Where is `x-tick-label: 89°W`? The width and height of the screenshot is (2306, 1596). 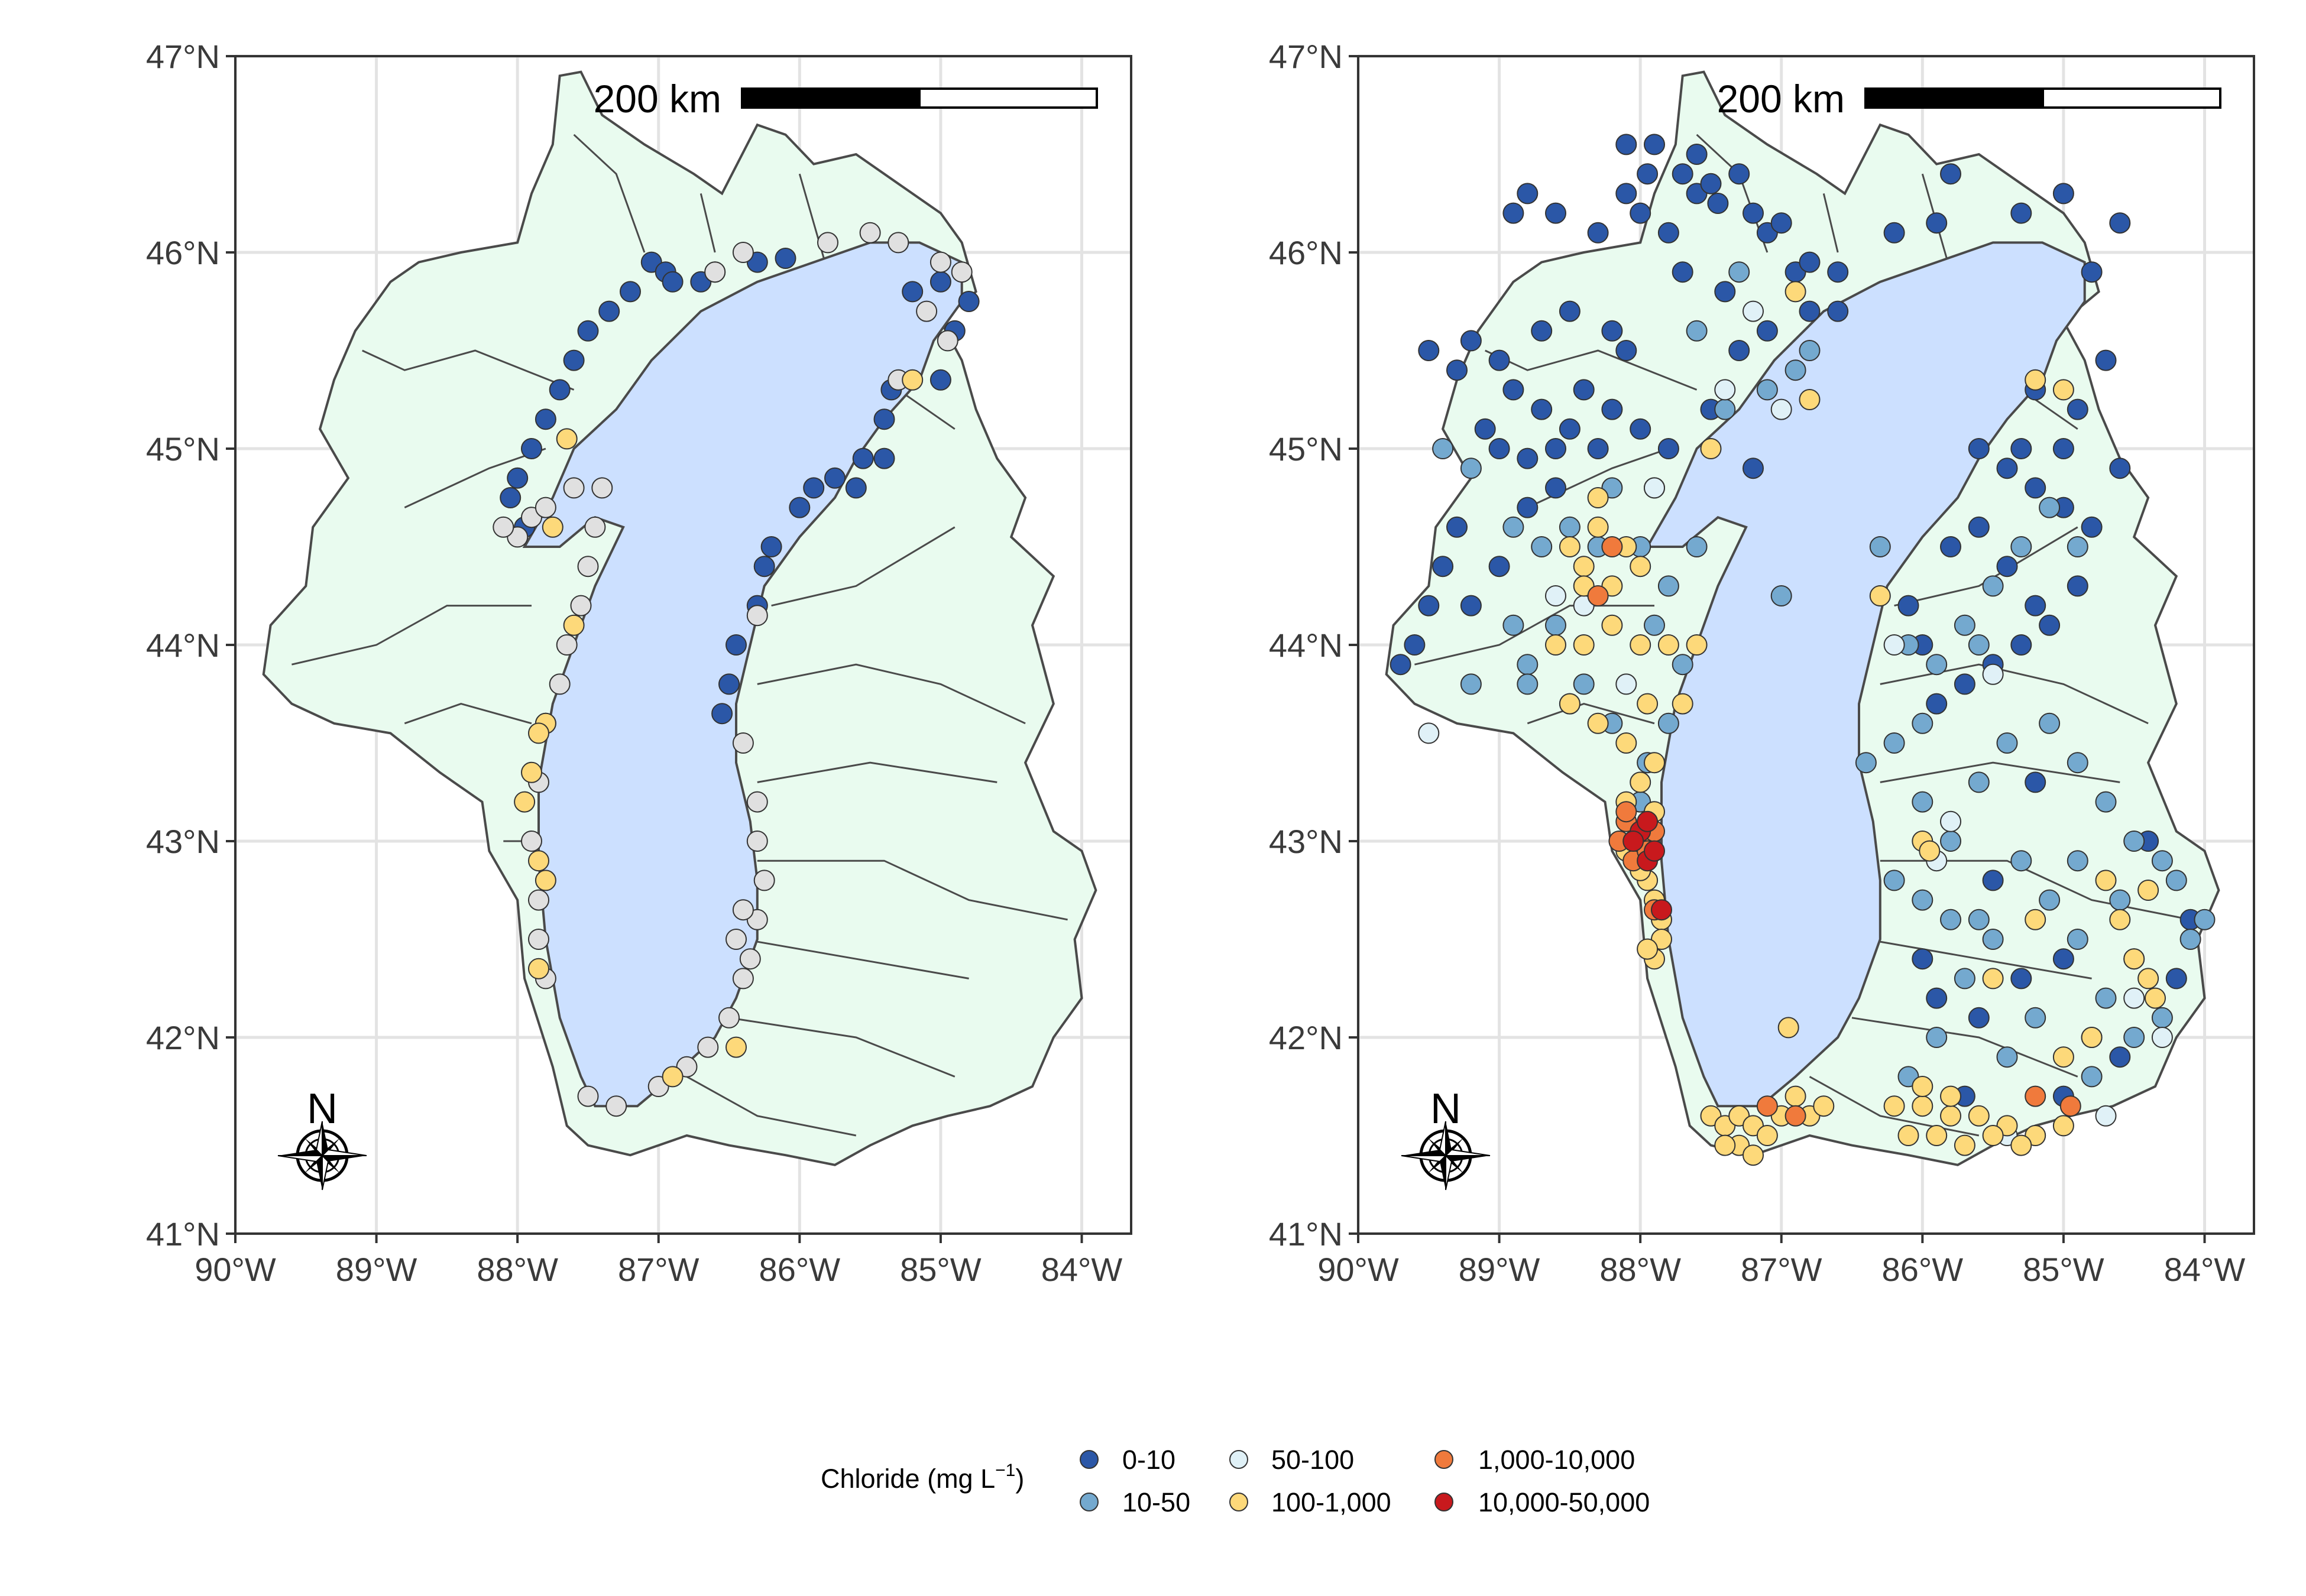 x-tick-label: 89°W is located at coordinates (1499, 1270).